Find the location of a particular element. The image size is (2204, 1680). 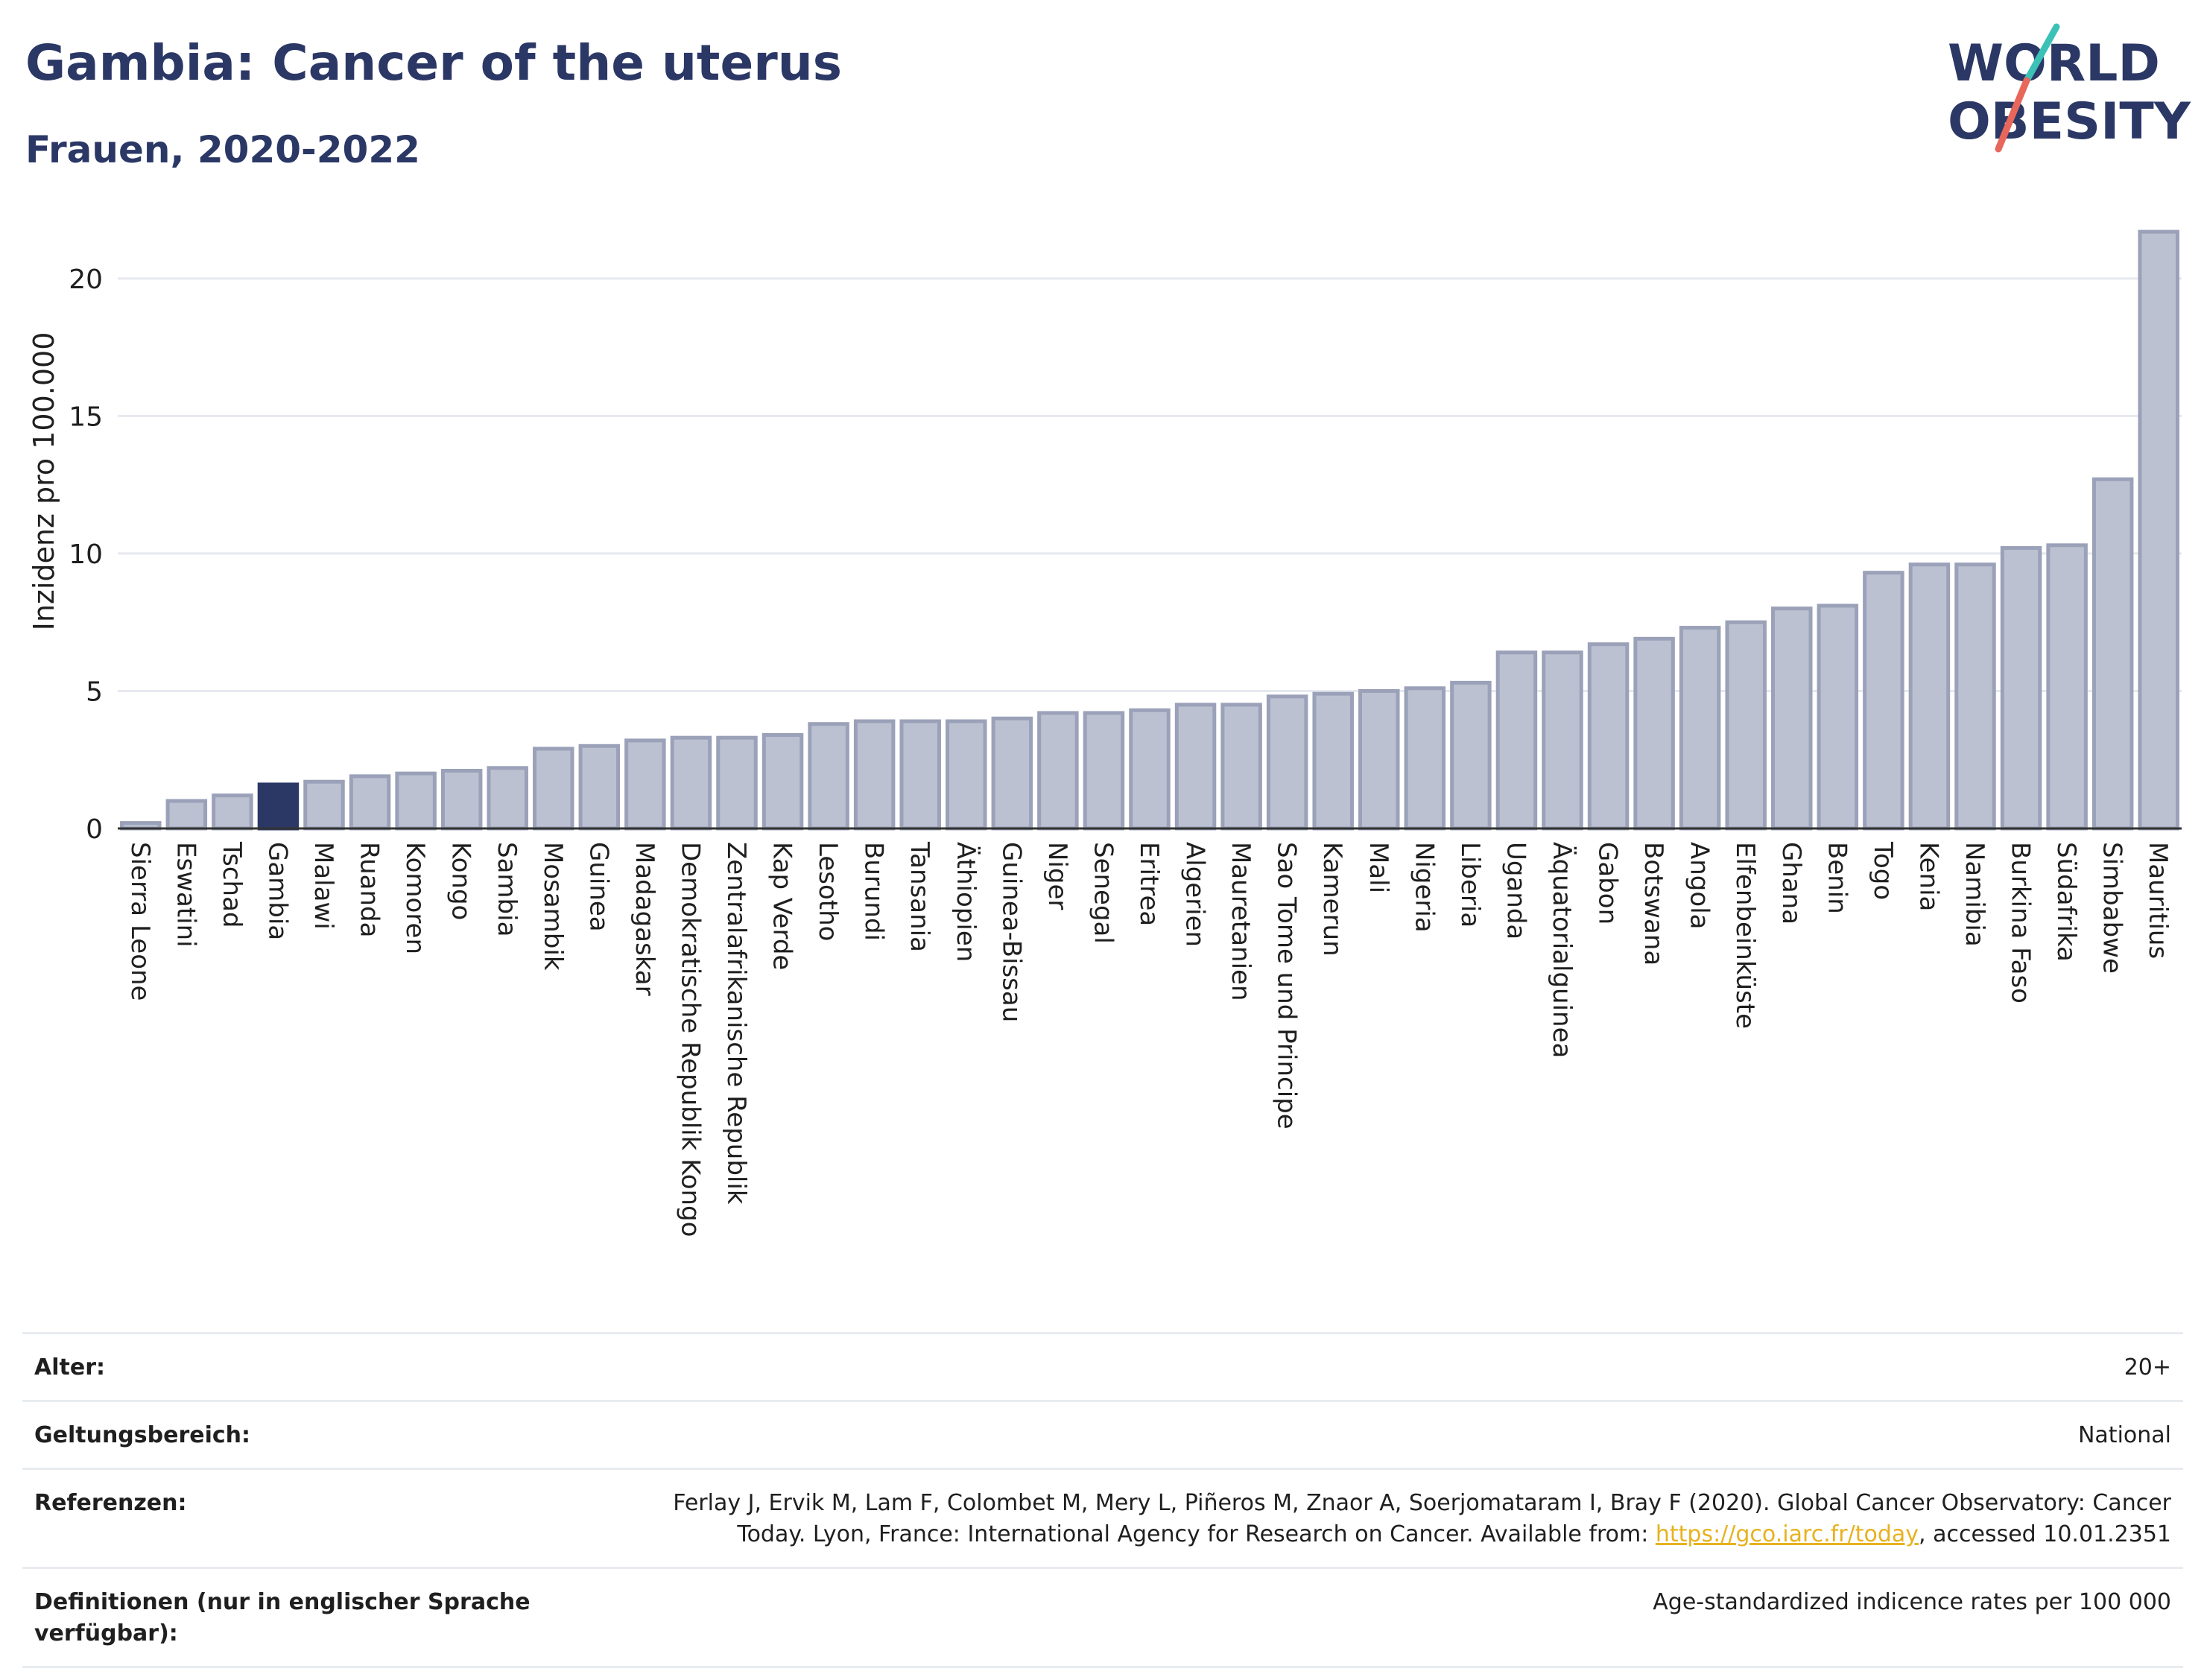

bar-mosambik is located at coordinates (553, 789).